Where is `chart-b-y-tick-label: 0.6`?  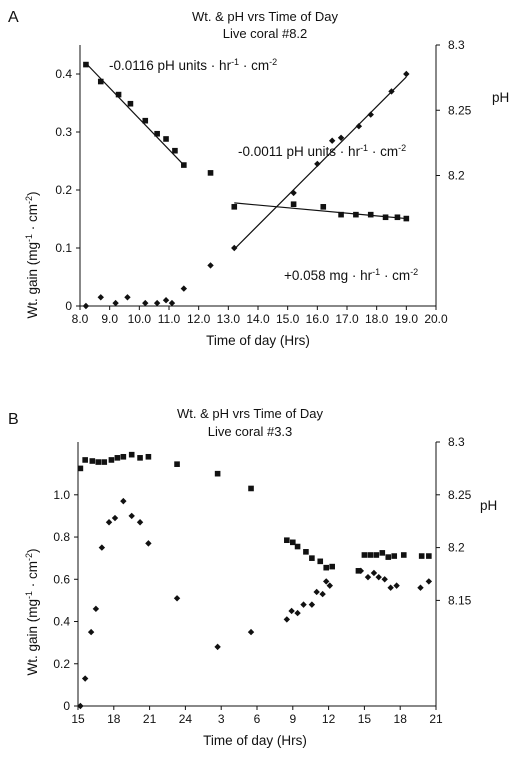
chart-b-y-tick-label: 0.6 is located at coordinates (61, 579).